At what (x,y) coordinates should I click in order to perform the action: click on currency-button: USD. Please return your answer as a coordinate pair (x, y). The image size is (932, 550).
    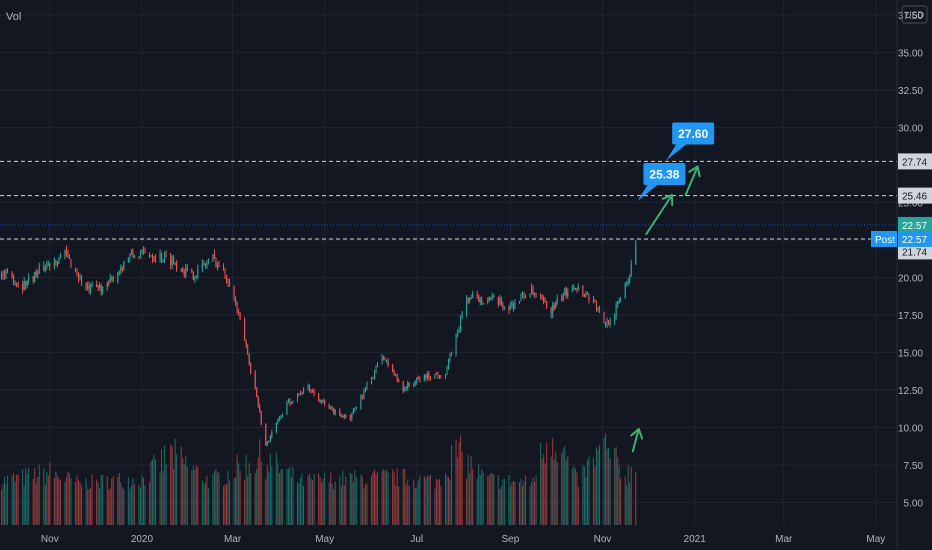
    Looking at the image, I should click on (914, 14).